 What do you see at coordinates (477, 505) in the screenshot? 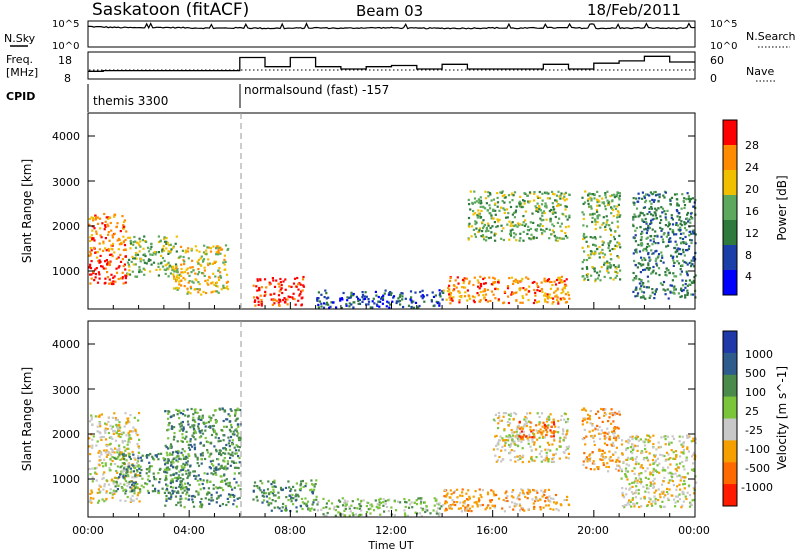
I see `velocity-cell-r5` at bounding box center [477, 505].